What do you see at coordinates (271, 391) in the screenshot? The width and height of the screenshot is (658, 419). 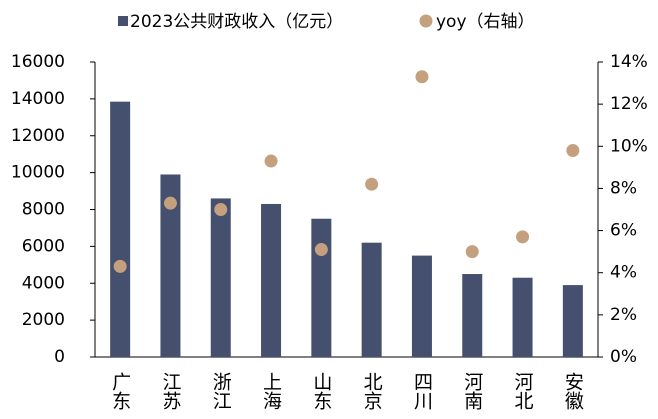 I see `x-tick-label: 上海` at bounding box center [271, 391].